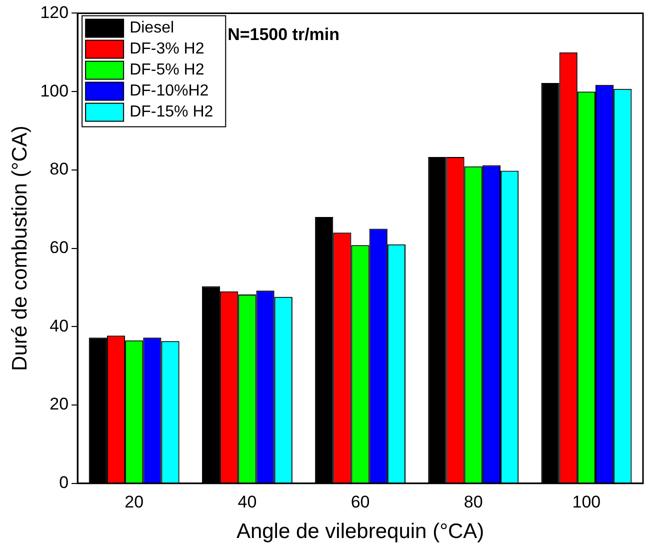  I want to click on x-tick-label: 60, so click(360, 502).